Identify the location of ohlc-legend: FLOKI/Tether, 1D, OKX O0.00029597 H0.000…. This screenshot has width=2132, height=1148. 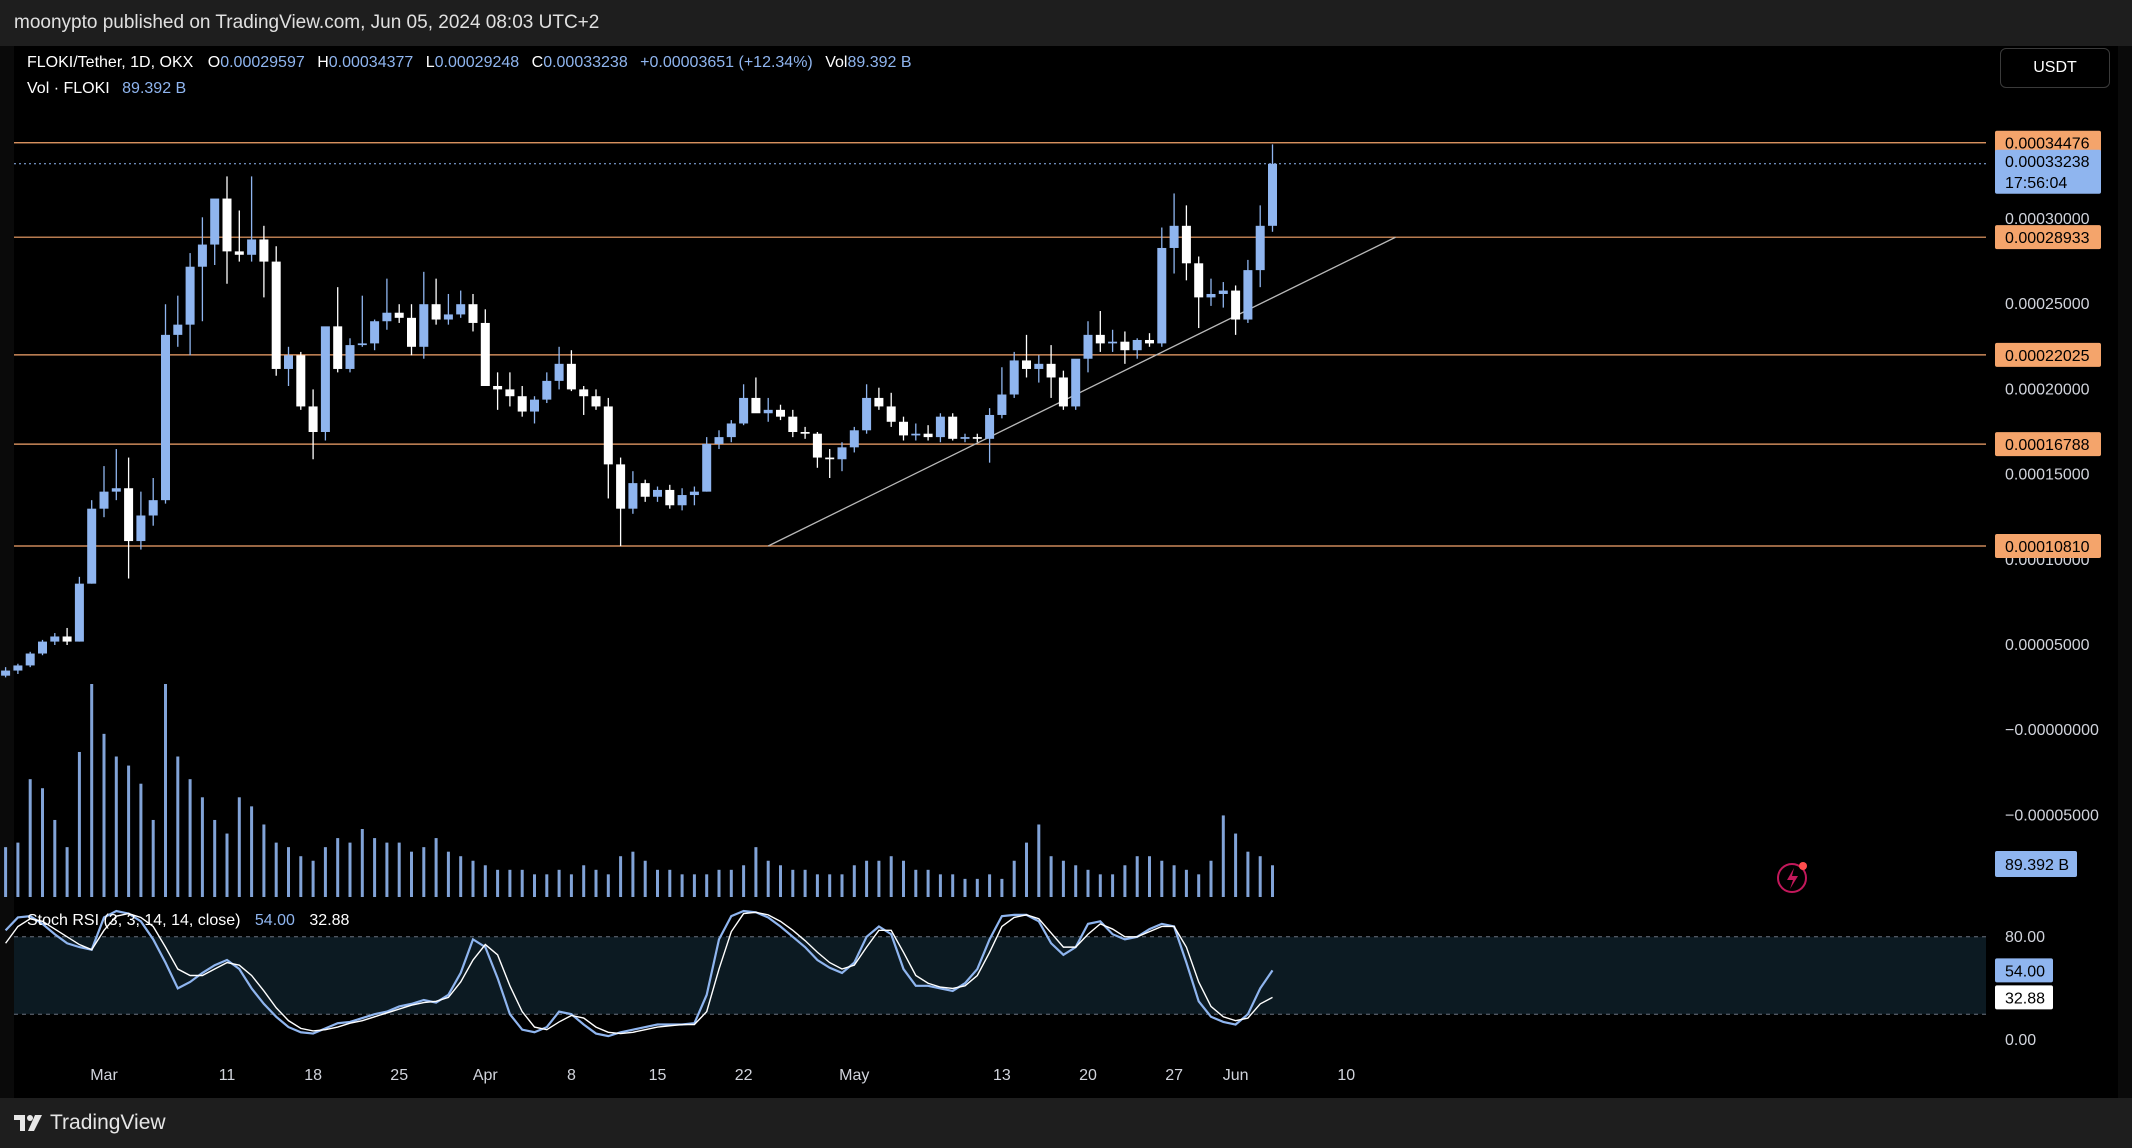
(469, 63).